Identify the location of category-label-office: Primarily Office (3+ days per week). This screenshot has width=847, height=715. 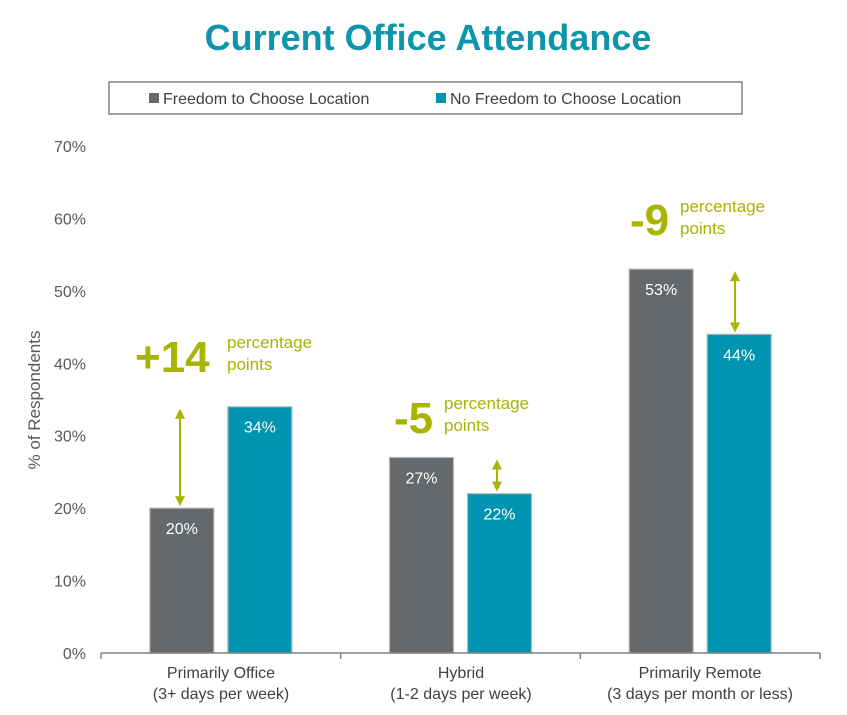
(221, 684).